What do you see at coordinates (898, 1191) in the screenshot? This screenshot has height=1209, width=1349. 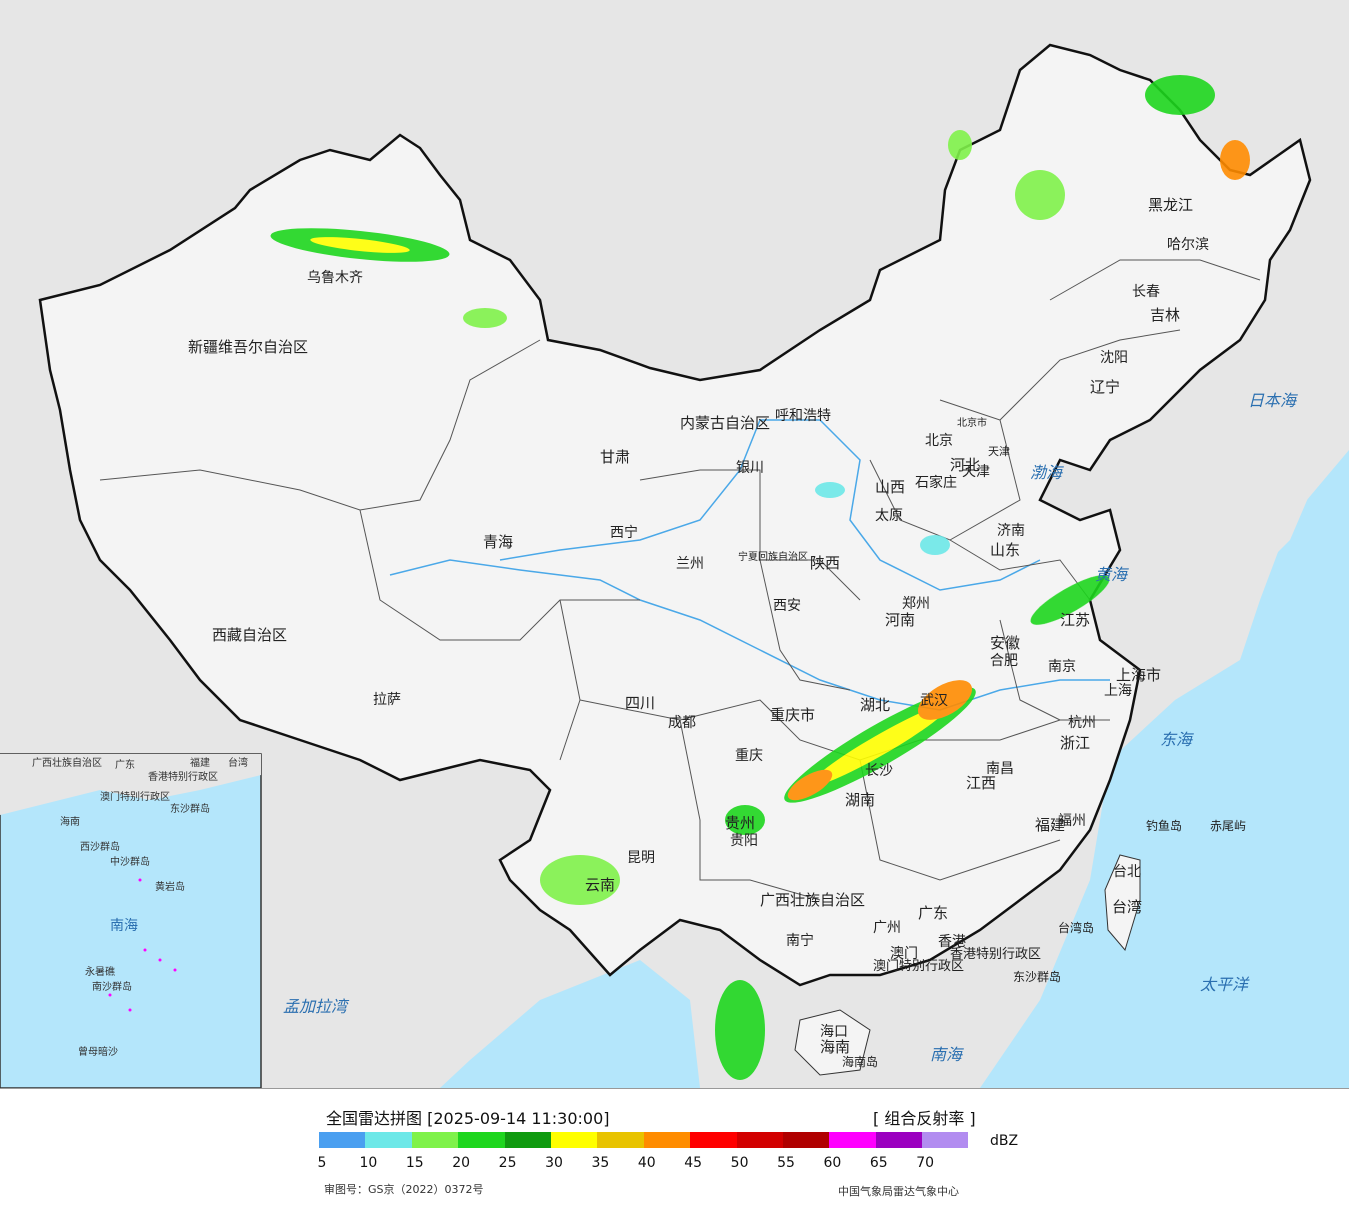 I see `credit-text: 中国气象局雷达气象中心` at bounding box center [898, 1191].